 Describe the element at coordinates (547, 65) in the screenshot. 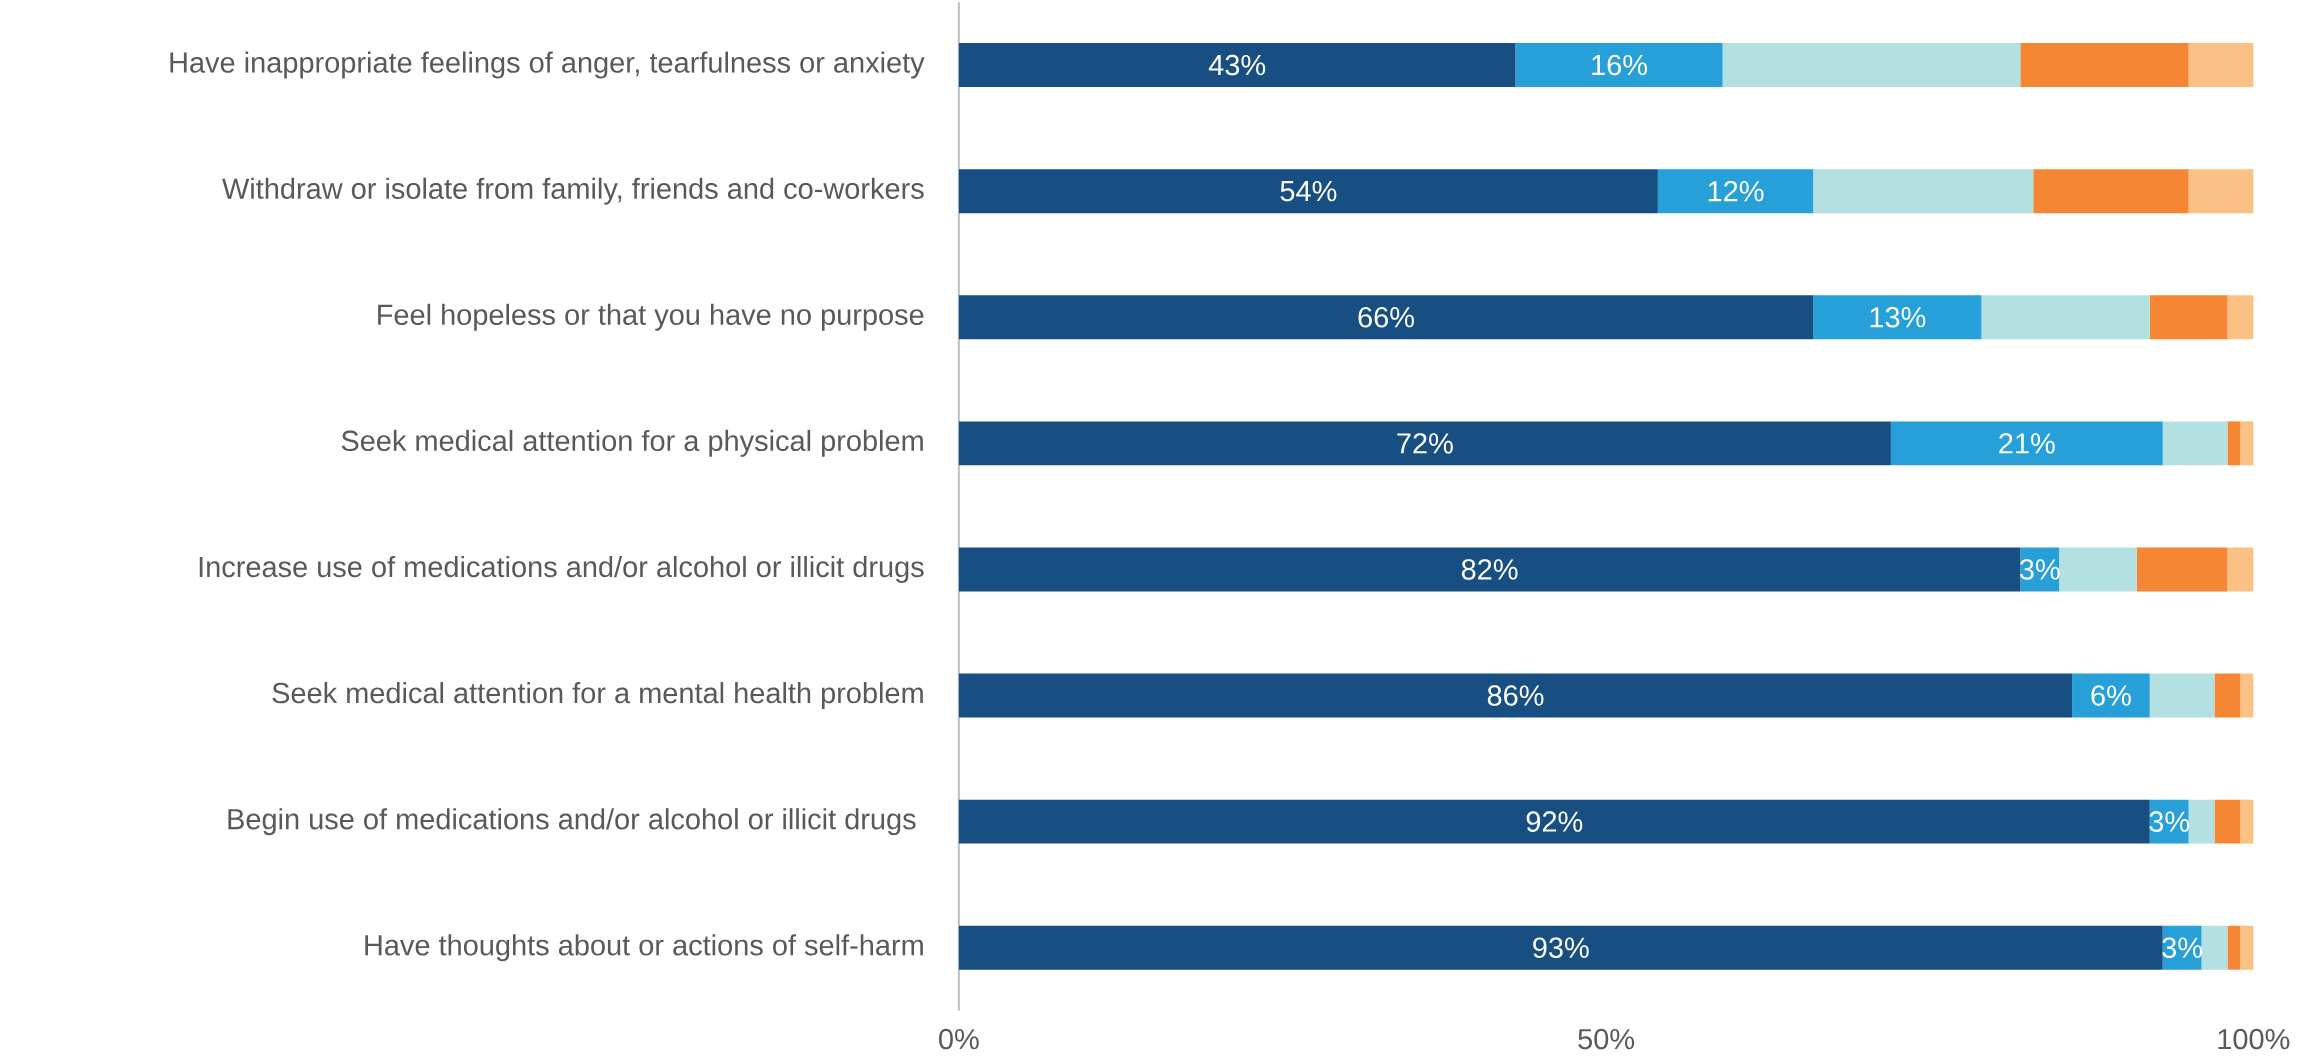

I see `y-tick-label: Have inappropriate feelings of anger, tearfulness or anxiety` at that location.